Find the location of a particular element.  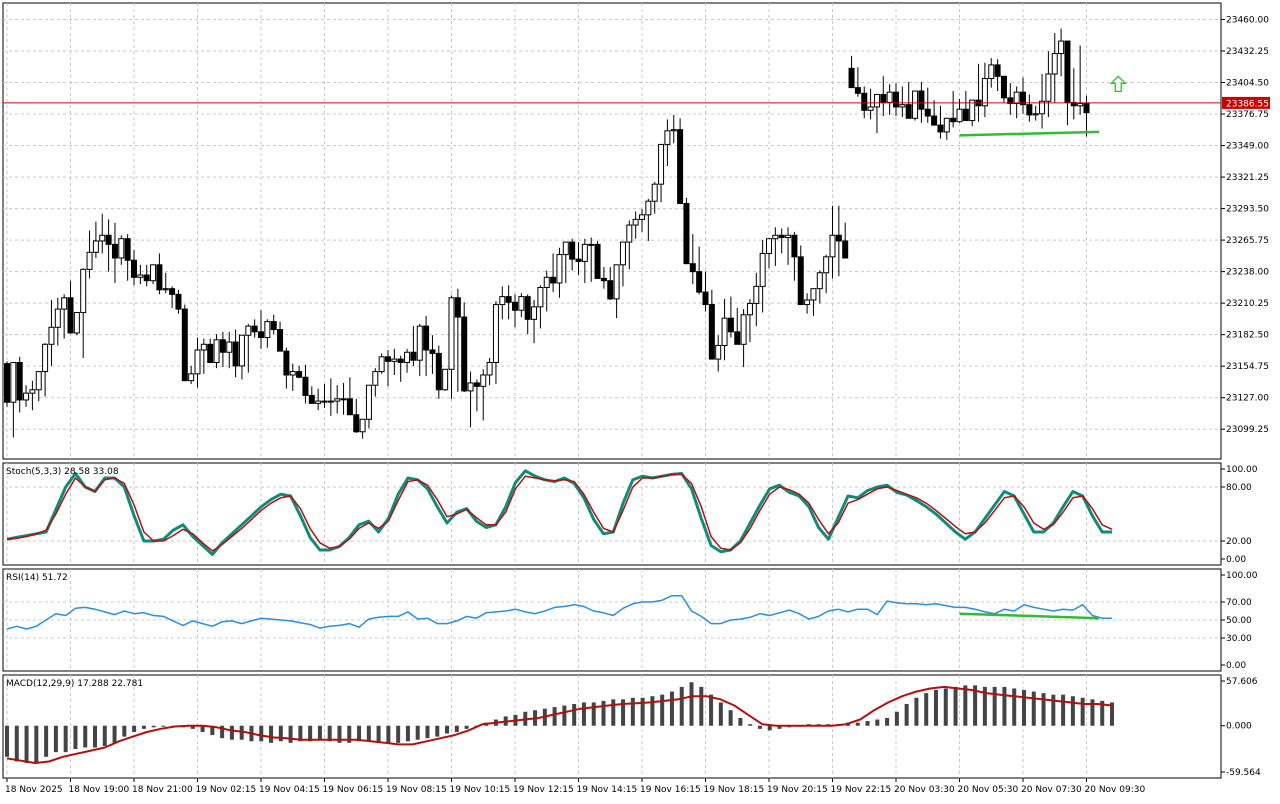

y-tick-label: 23321.25 is located at coordinates (1247, 178).